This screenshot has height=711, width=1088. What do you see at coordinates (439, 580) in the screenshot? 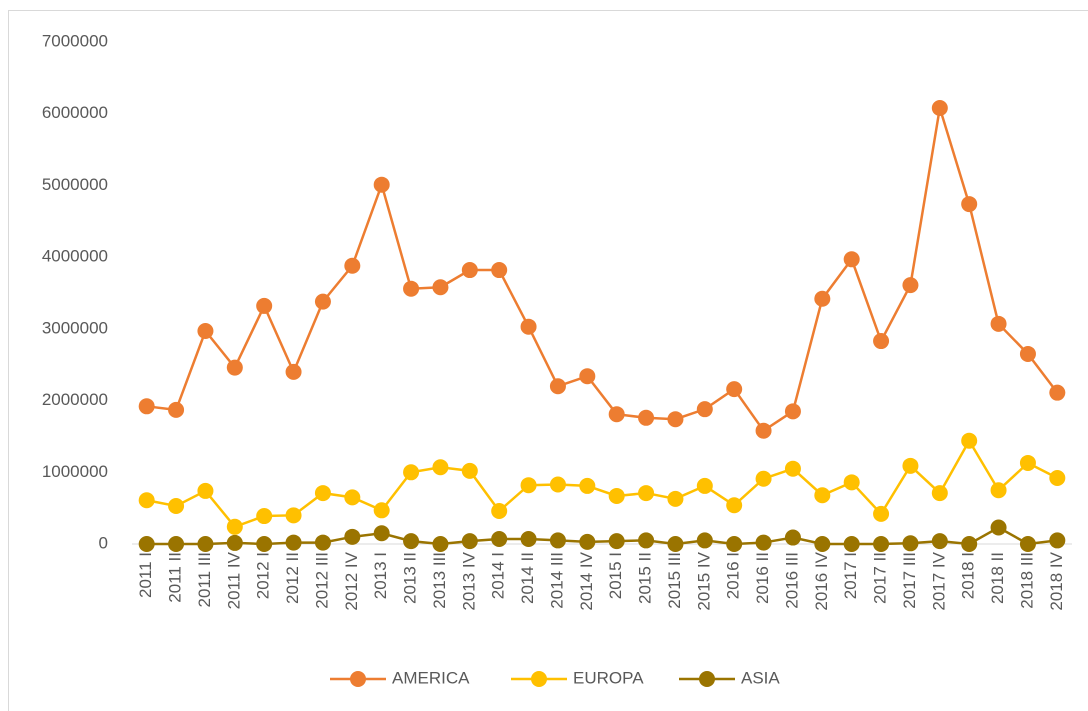
I see `x-tick-label: 2013 III` at bounding box center [439, 580].